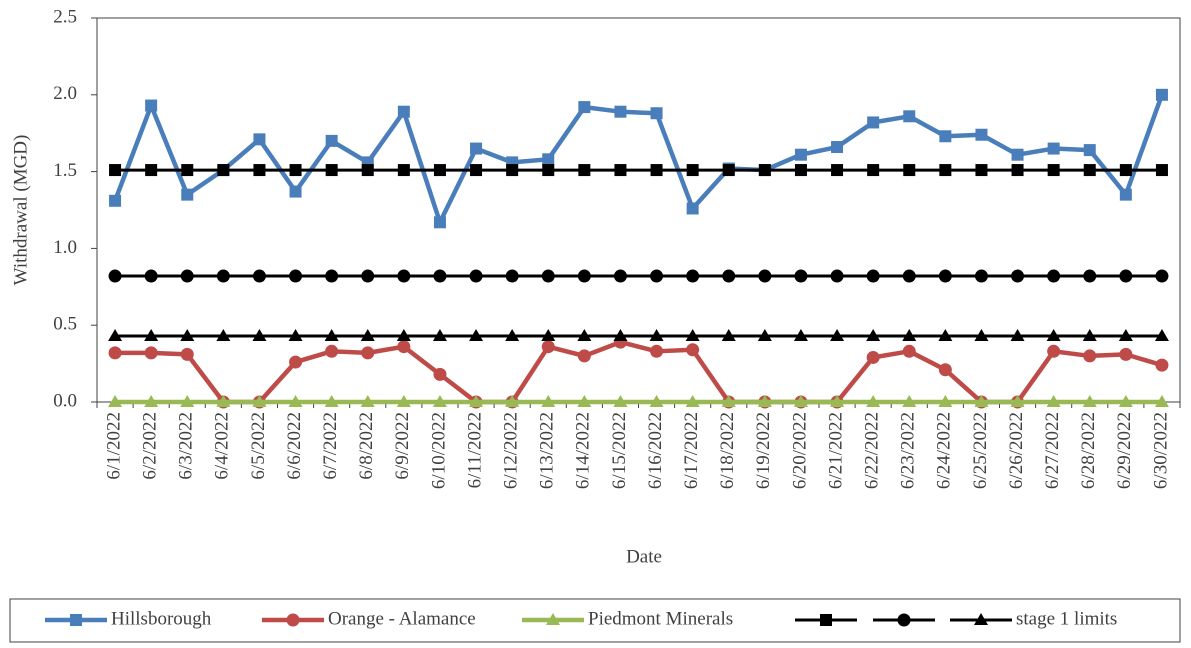 Image resolution: width=1191 pixels, height=648 pixels. What do you see at coordinates (763, 450) in the screenshot?
I see `x-tick-label: 6/19/2022` at bounding box center [763, 450].